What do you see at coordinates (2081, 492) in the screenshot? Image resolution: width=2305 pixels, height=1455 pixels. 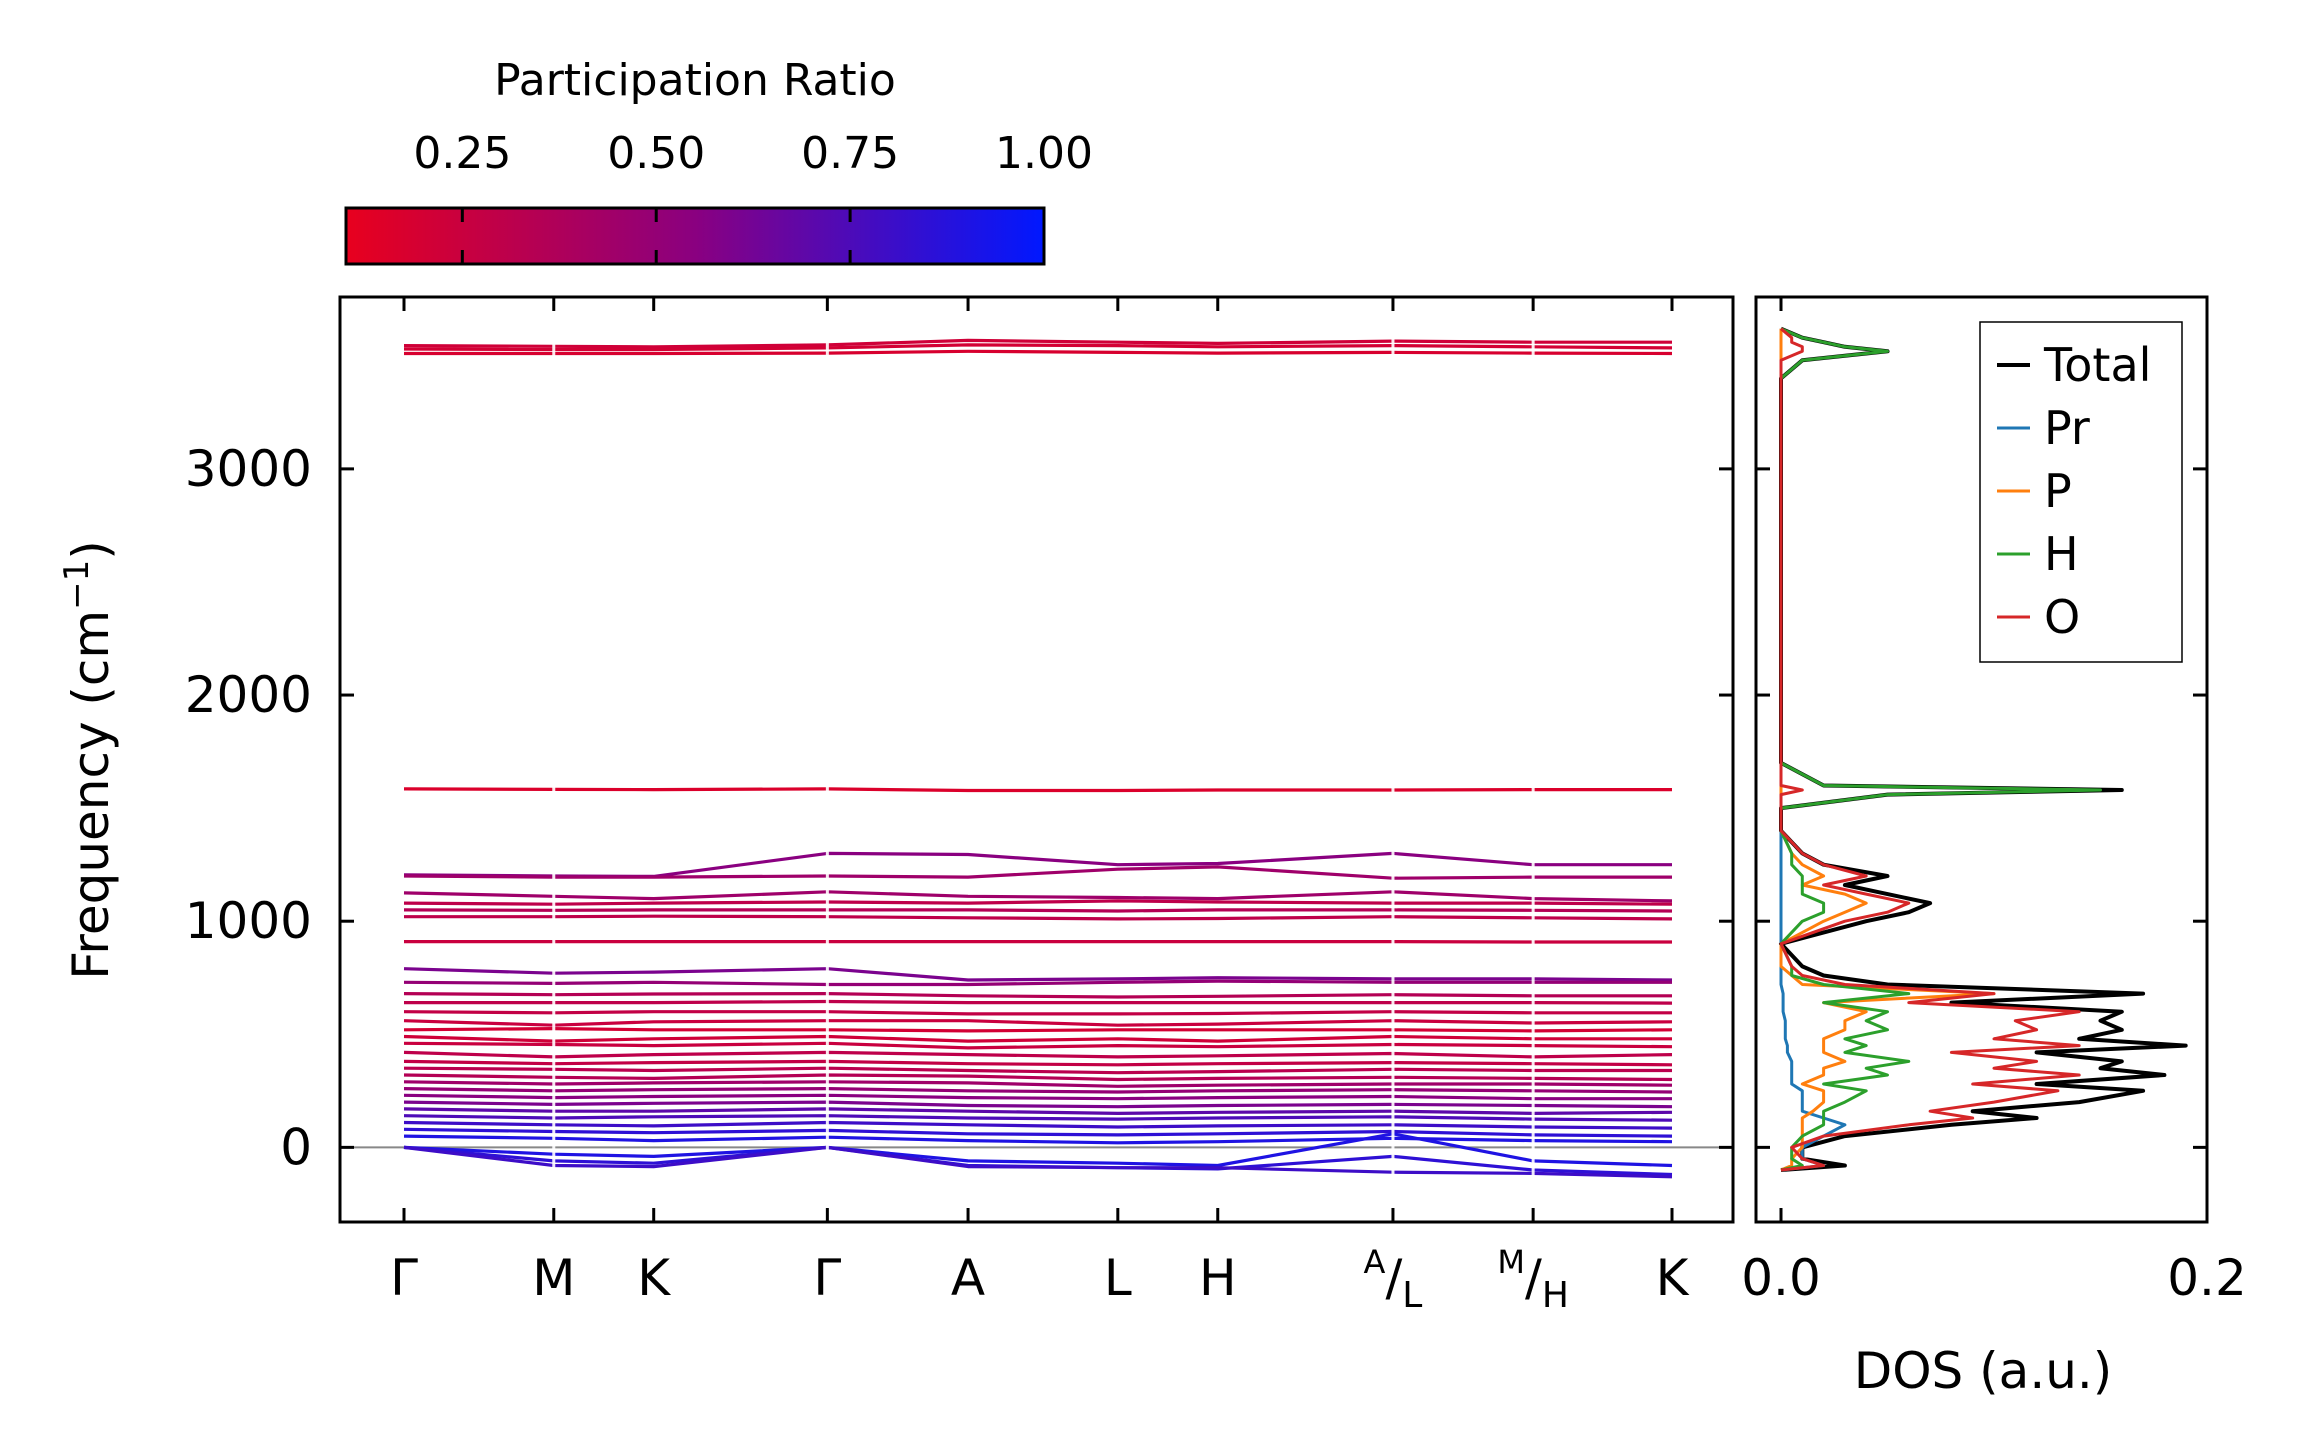 I see `legend: Total Pr PHO` at bounding box center [2081, 492].